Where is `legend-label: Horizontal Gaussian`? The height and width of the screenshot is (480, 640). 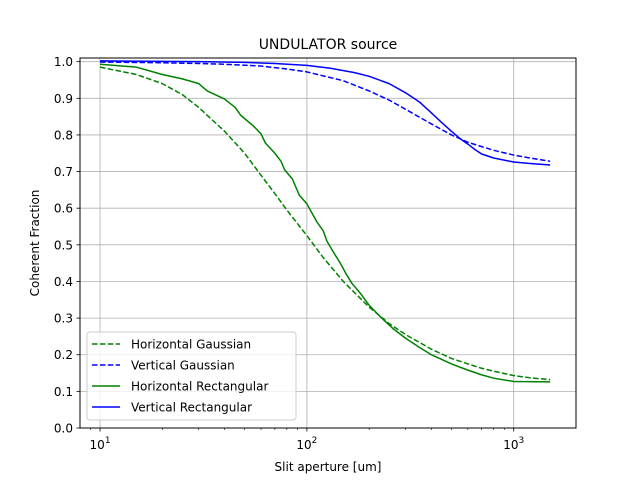 legend-label: Horizontal Gaussian is located at coordinates (191, 345).